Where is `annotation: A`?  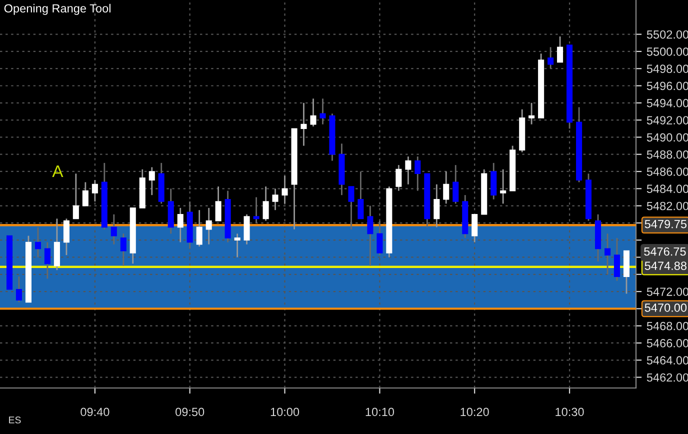 annotation: A is located at coordinates (58, 171).